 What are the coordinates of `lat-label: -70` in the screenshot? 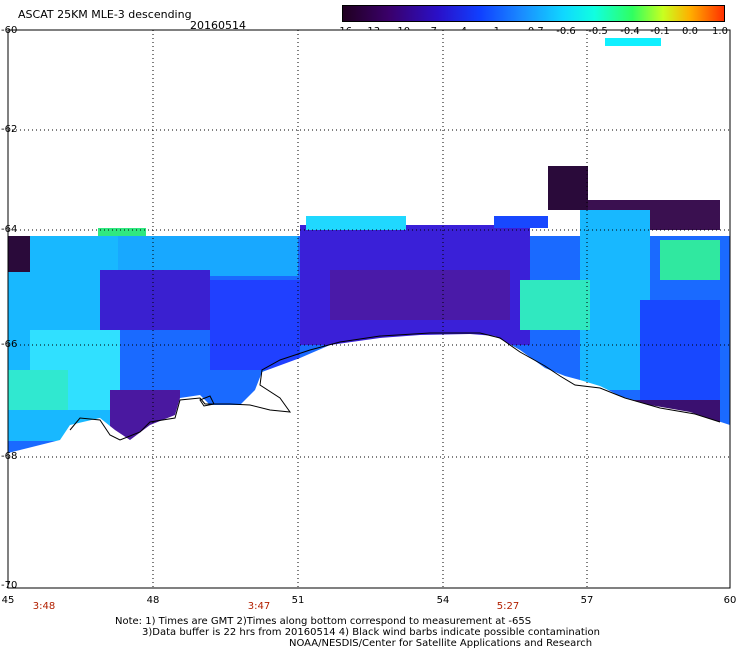 It's located at (9, 585).